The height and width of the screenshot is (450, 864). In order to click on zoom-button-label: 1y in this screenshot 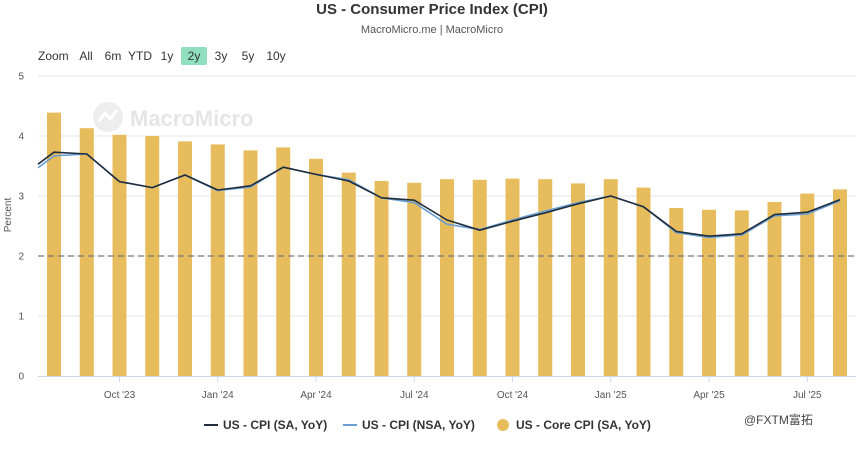, I will do `click(167, 56)`.